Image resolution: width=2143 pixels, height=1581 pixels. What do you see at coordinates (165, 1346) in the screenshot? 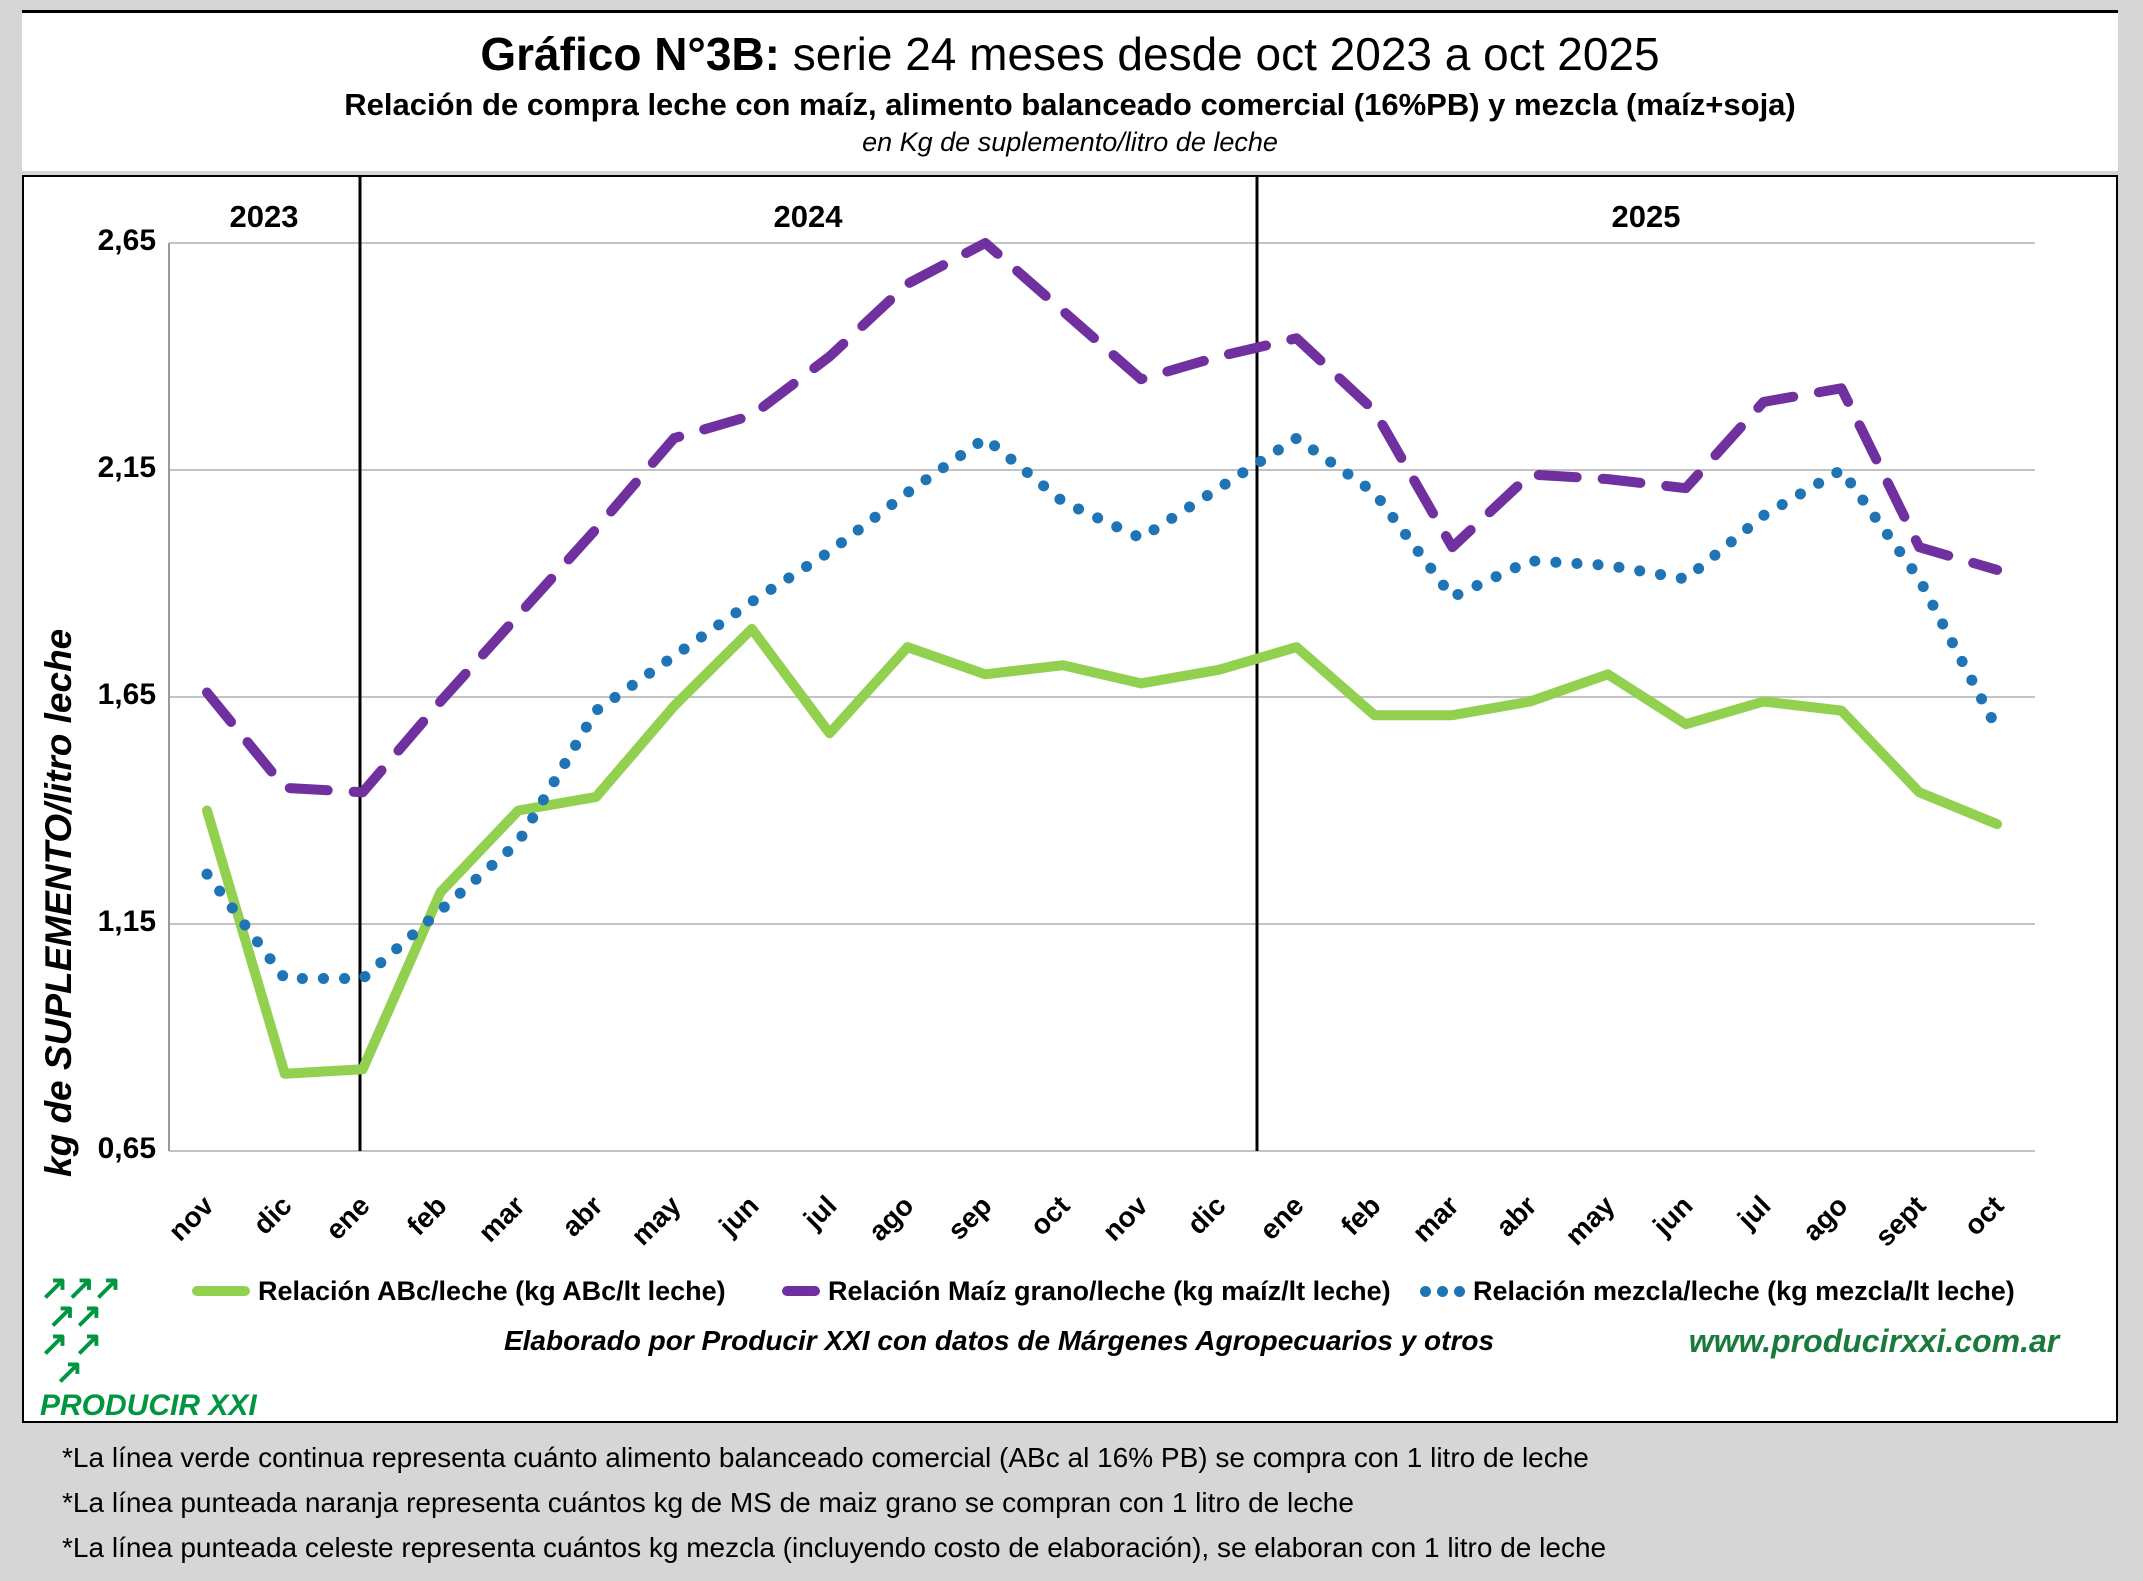
I see `producir-xxi-logo: ↗↗↗ ↗↗ ↗ ↗ ↗ PRODUCIR XXI` at bounding box center [165, 1346].